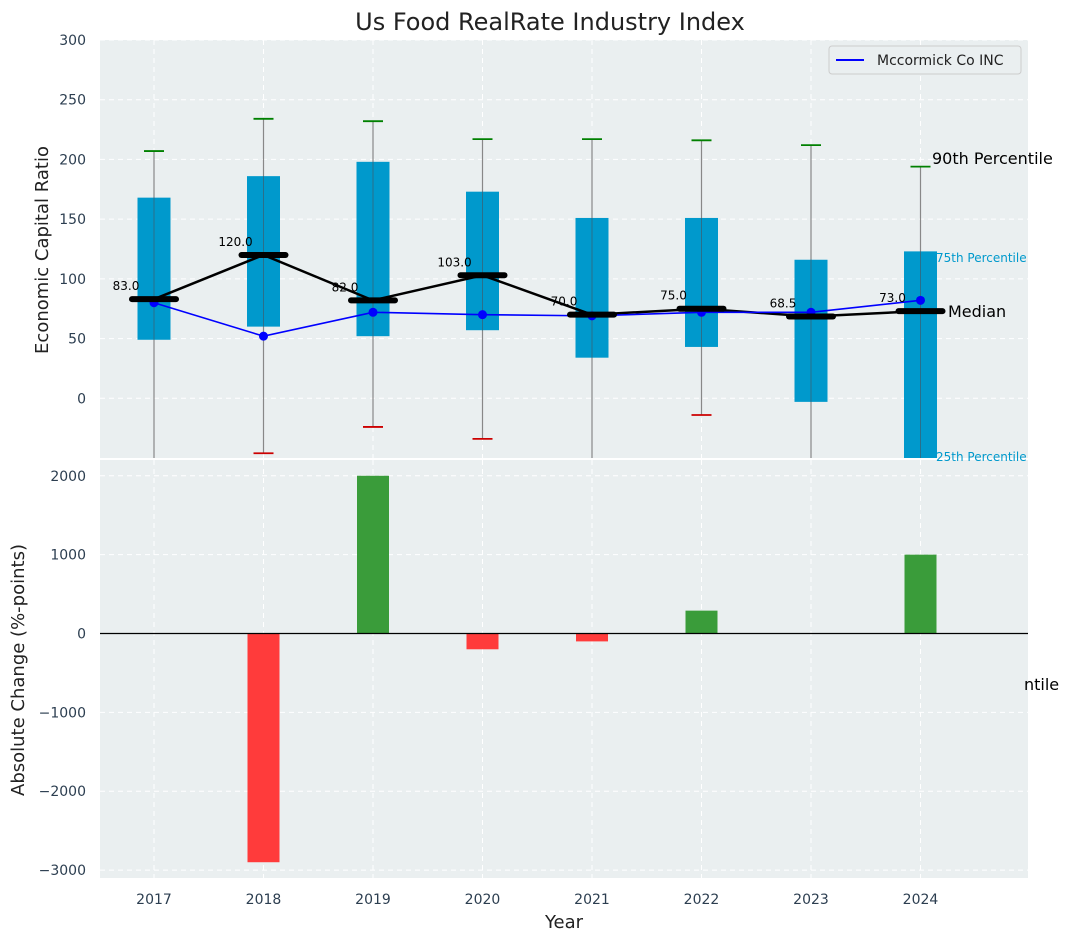 The height and width of the screenshot is (942, 1067). I want to click on chart-title: Us Food RealRate Industry Index, so click(550, 22).